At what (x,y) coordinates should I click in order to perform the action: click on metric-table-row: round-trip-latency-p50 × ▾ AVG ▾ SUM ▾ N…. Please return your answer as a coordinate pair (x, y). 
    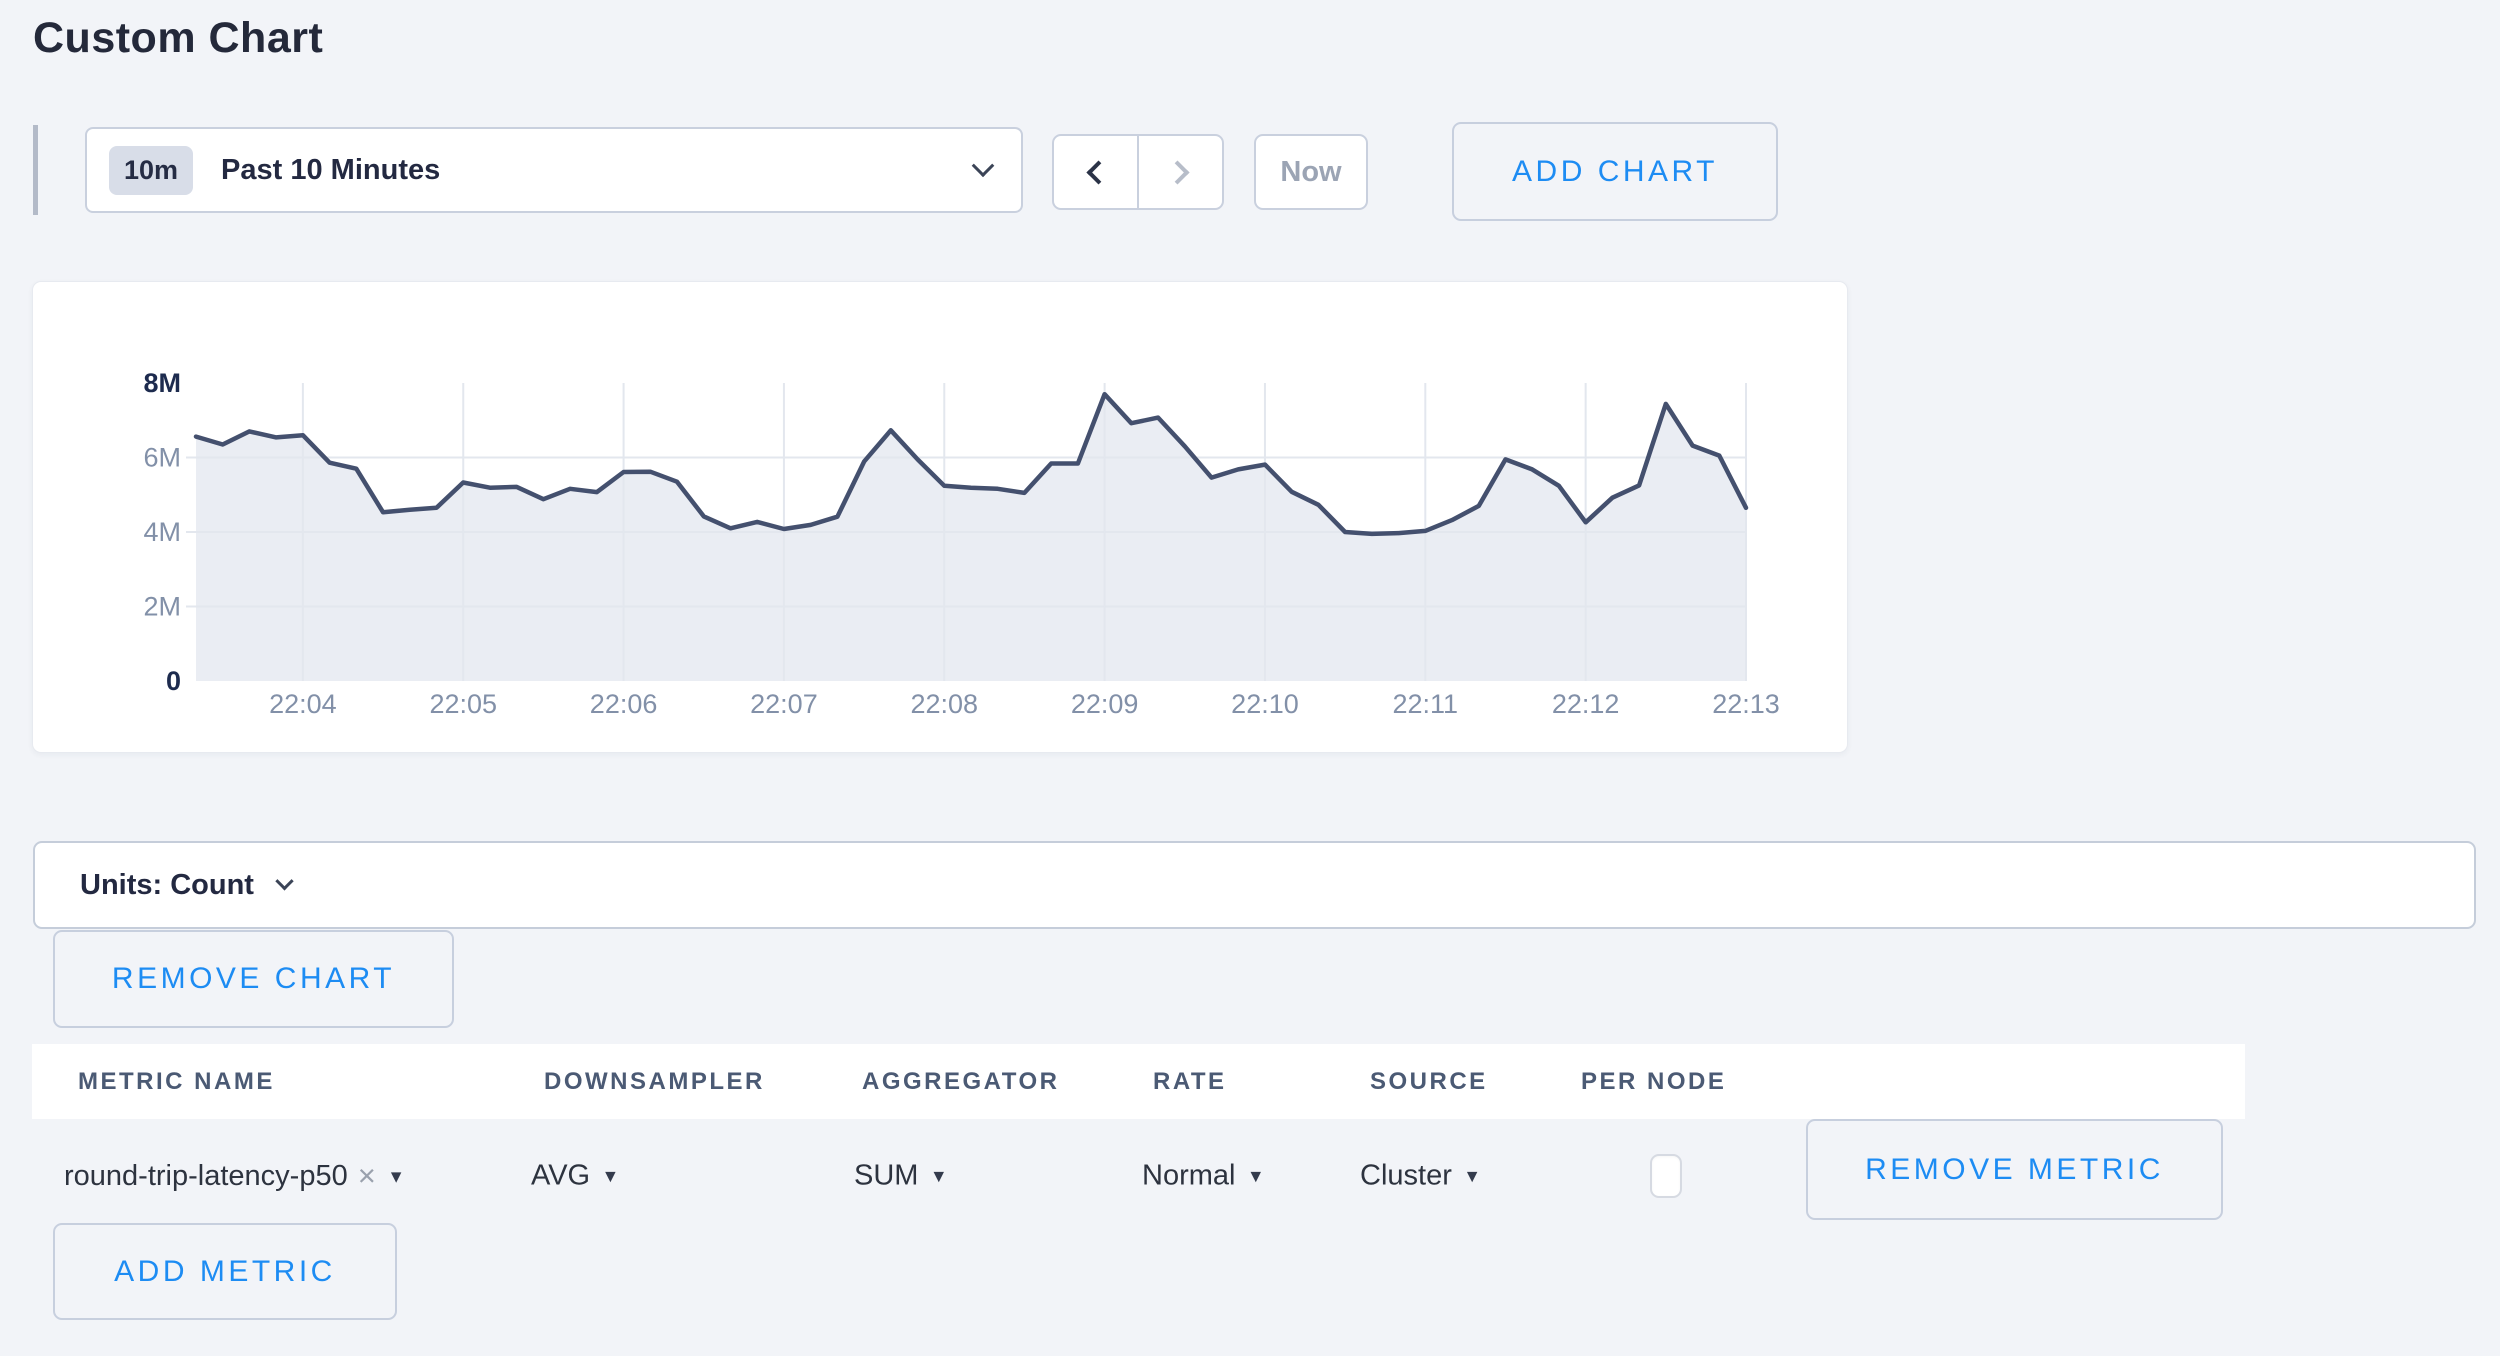
    Looking at the image, I should click on (1138, 1176).